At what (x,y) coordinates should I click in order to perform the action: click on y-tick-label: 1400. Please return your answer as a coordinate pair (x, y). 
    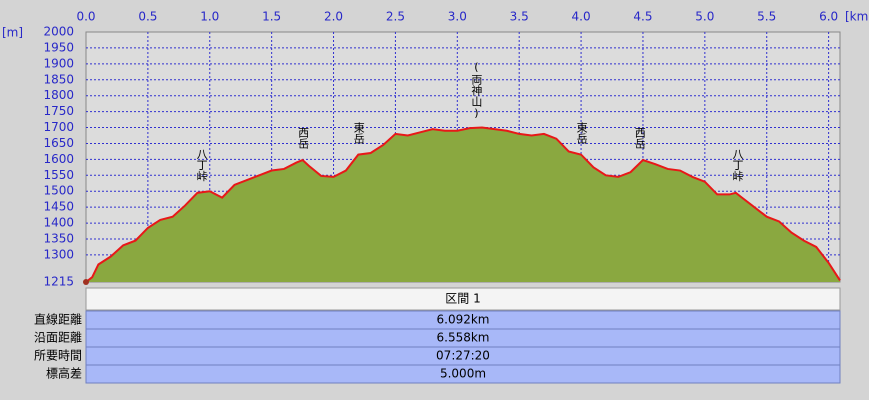
    Looking at the image, I should click on (58, 223).